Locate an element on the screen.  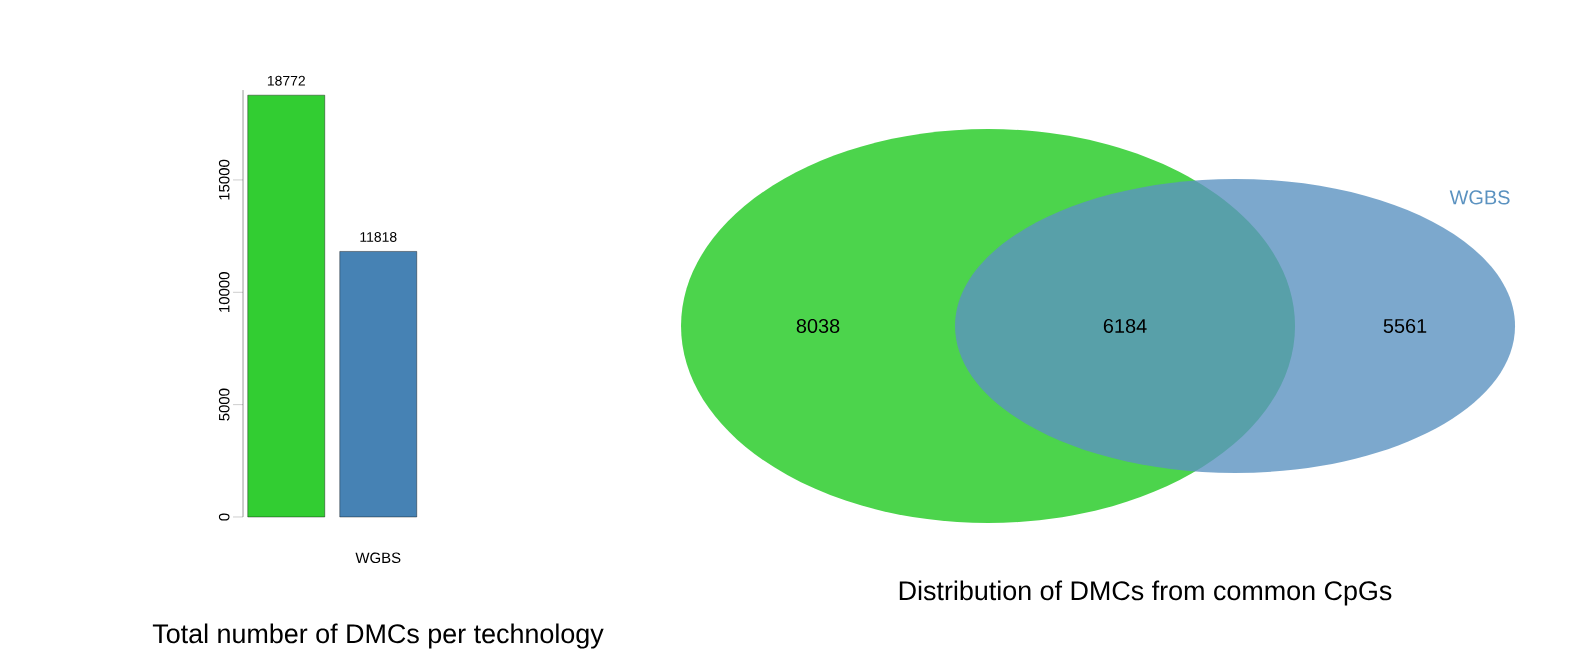
data-label: 18772 is located at coordinates (286, 80).